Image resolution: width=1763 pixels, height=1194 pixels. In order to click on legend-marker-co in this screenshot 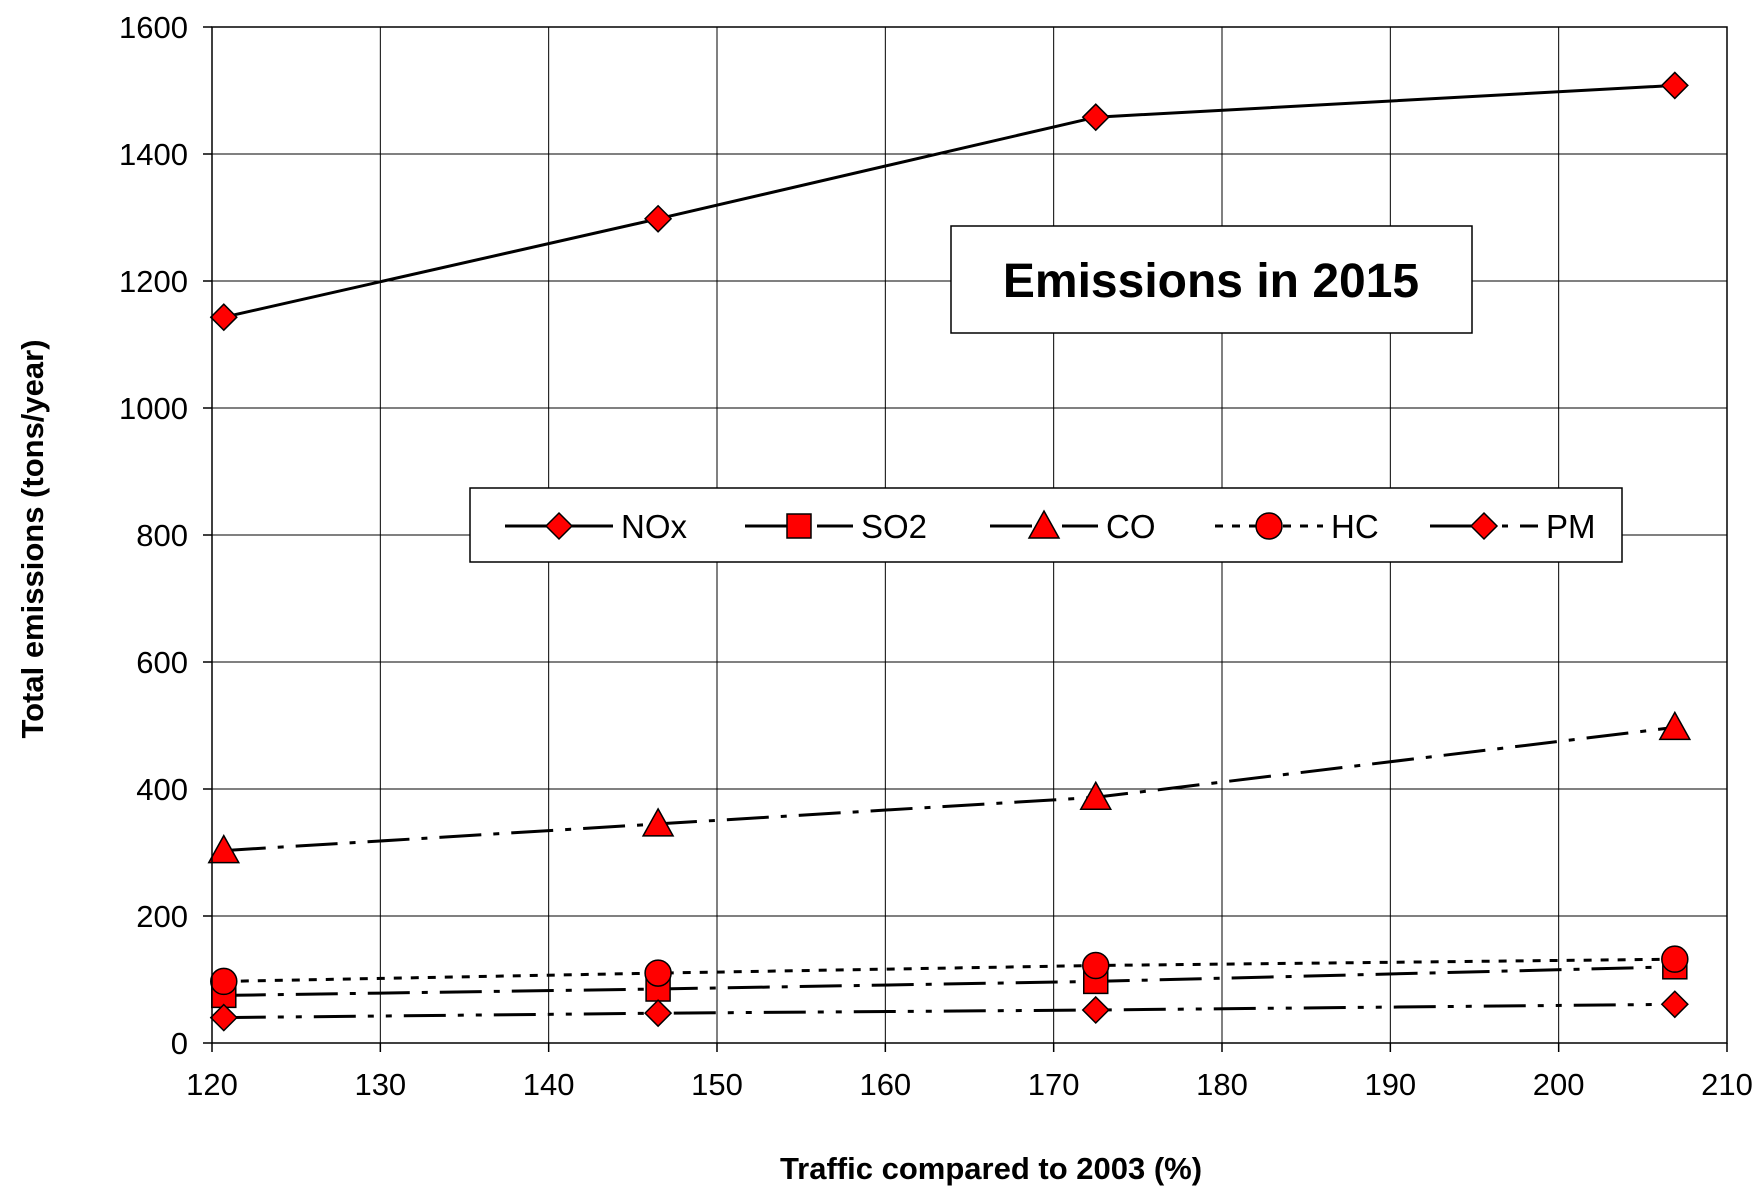, I will do `click(1044, 524)`.